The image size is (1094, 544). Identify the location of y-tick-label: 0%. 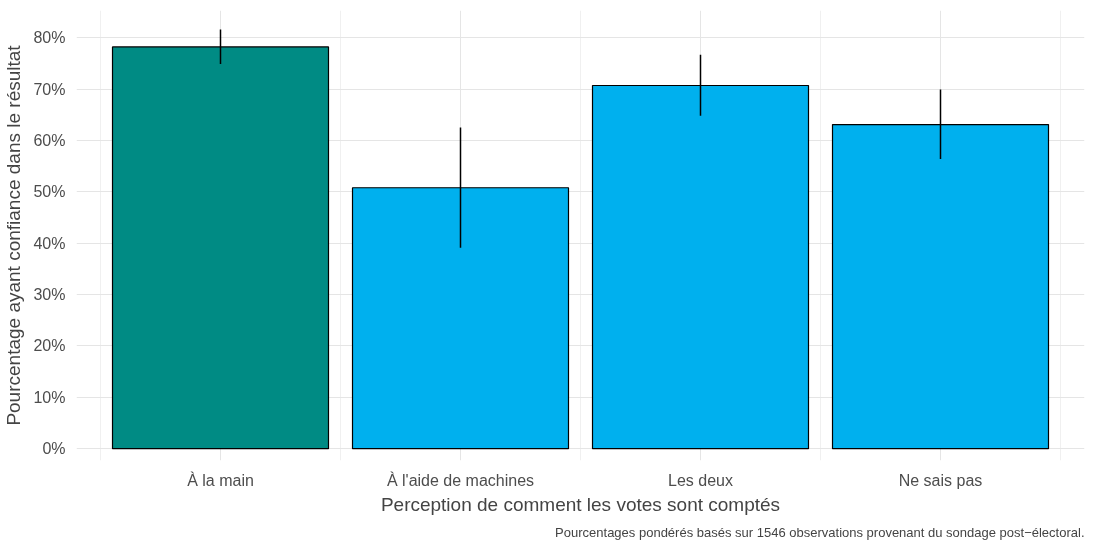
(54, 449).